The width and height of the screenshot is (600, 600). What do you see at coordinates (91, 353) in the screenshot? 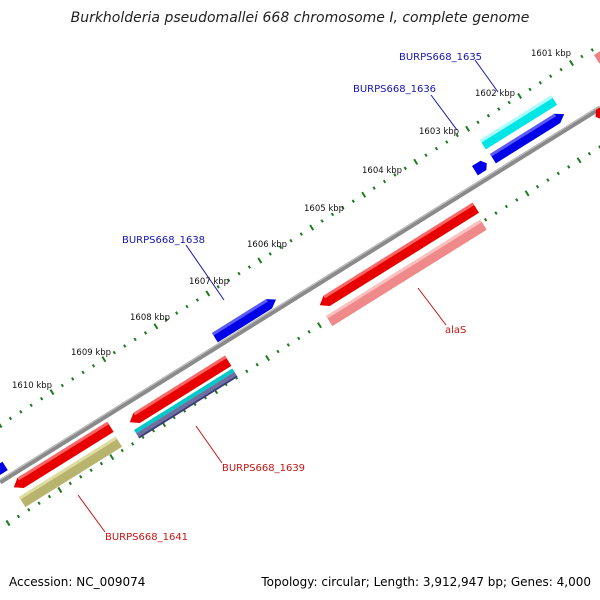
I see `tick-label-1609: 1609 kbp` at bounding box center [91, 353].